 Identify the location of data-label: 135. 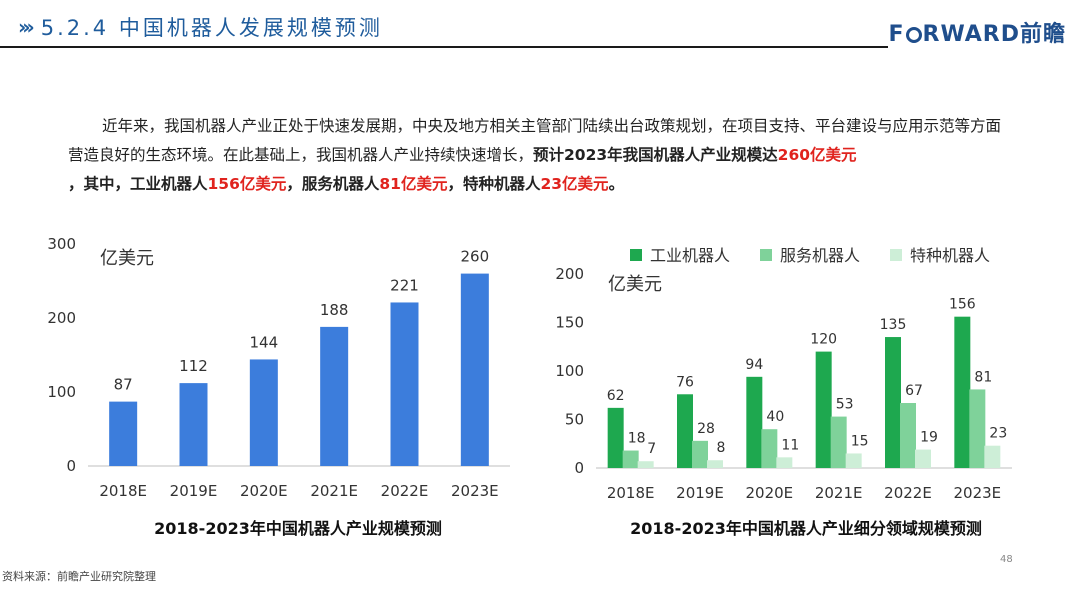
(893, 325).